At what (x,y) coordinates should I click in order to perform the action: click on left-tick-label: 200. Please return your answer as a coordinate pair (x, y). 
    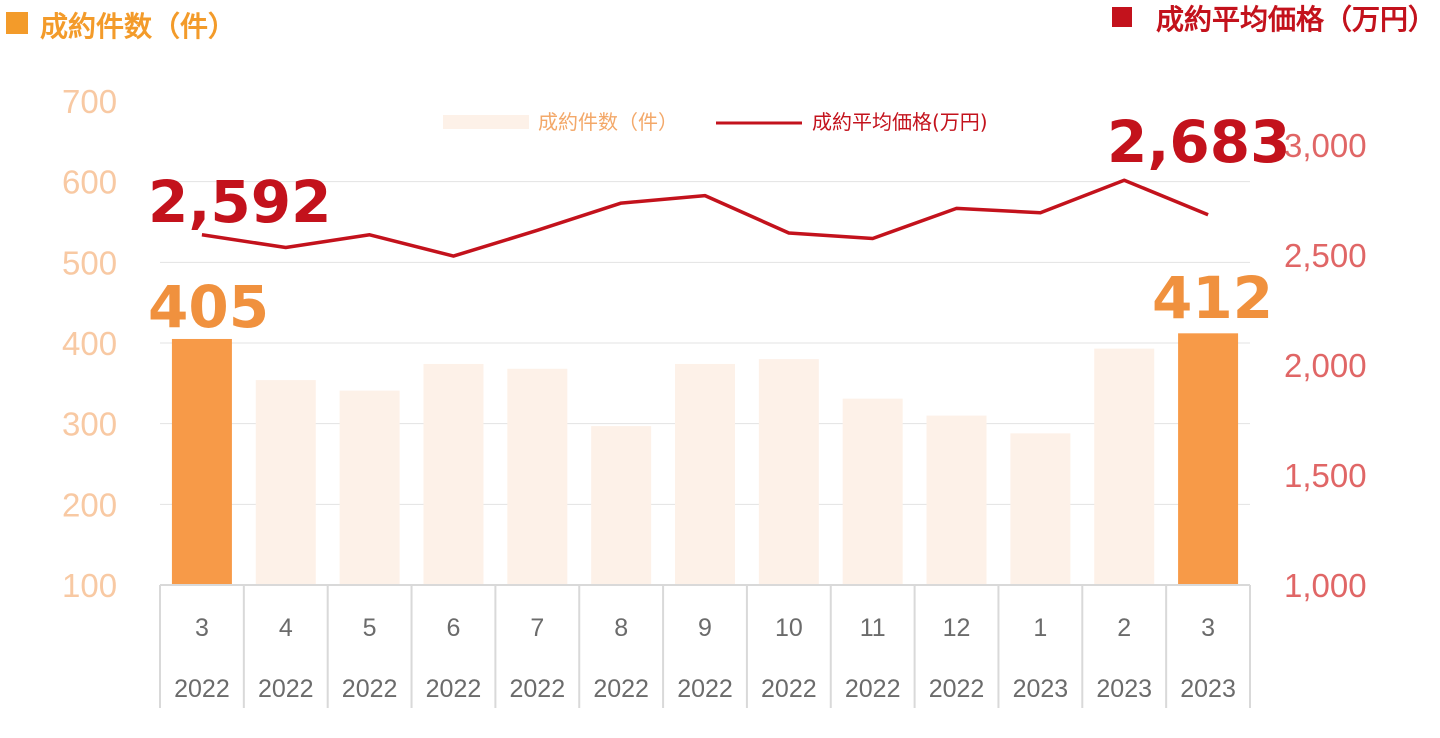
    Looking at the image, I should click on (89, 504).